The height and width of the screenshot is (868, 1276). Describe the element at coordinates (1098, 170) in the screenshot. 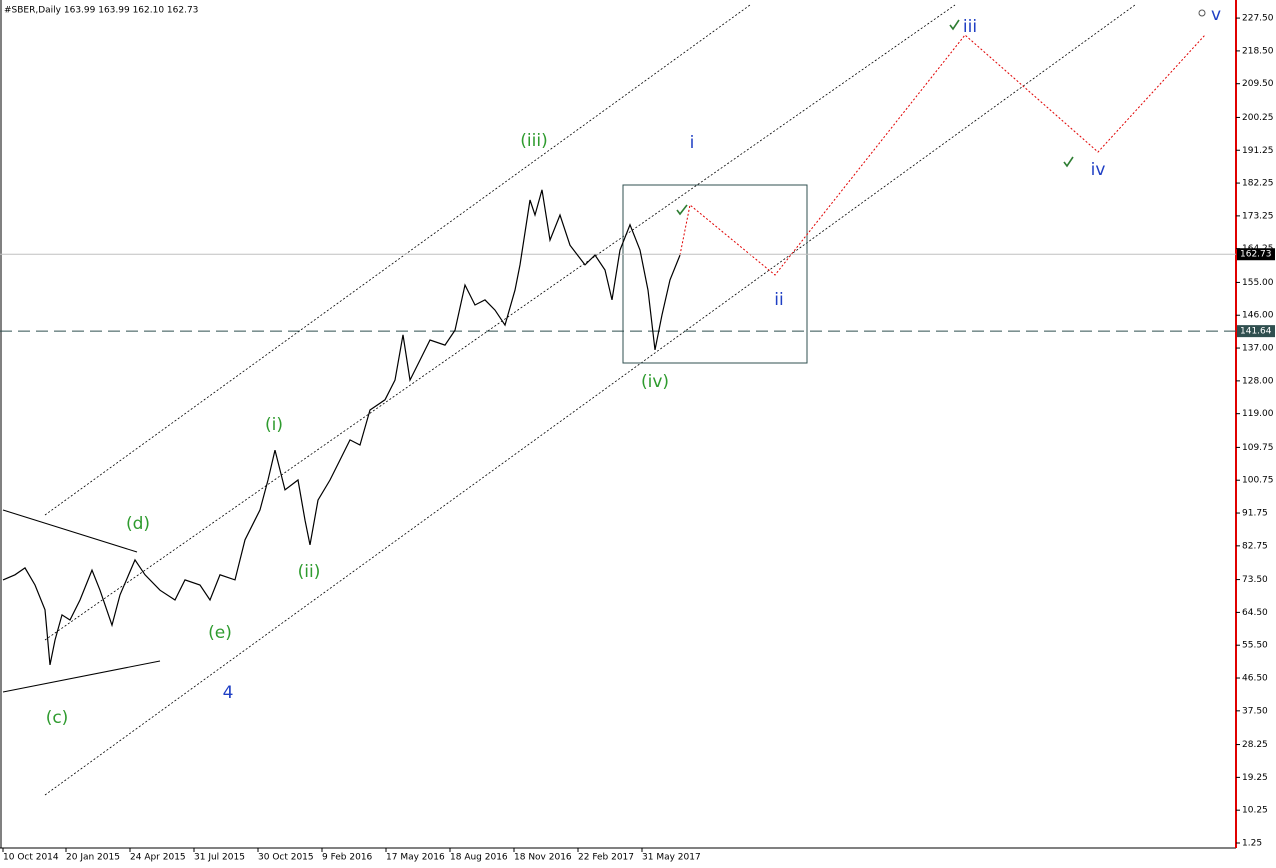

I see `wave-label: iv` at that location.